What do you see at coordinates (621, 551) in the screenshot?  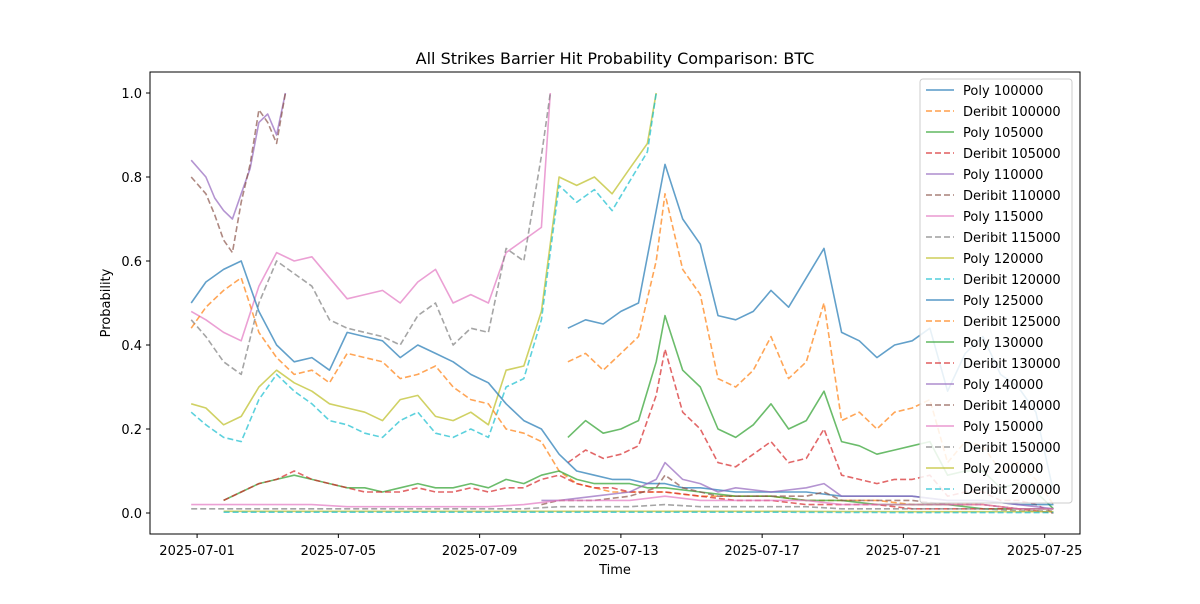 I see `x-tick-label: 2025-07-13` at bounding box center [621, 551].